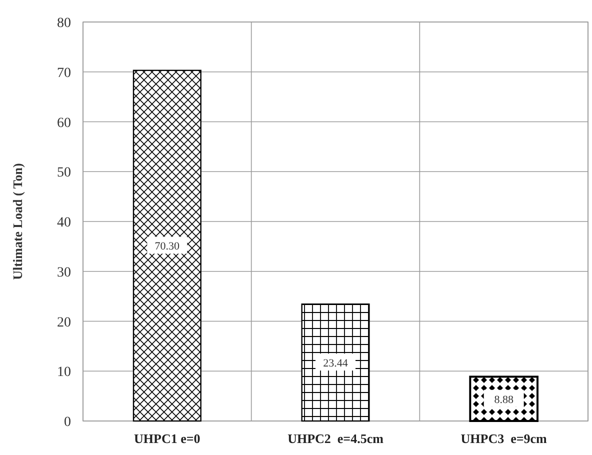 The image size is (592, 455). What do you see at coordinates (64, 173) in the screenshot?
I see `y-tick-label: 50` at bounding box center [64, 173].